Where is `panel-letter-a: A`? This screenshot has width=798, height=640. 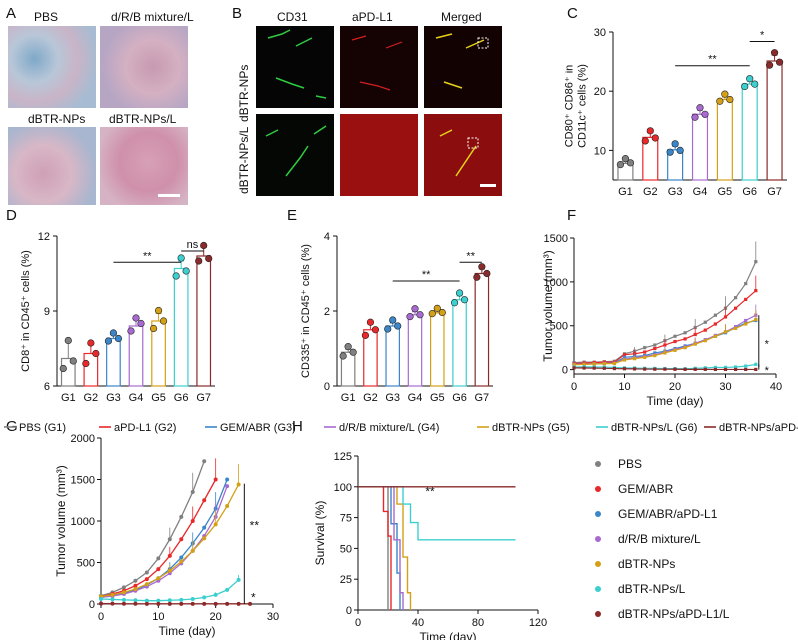
panel-letter-a: A is located at coordinates (11, 13).